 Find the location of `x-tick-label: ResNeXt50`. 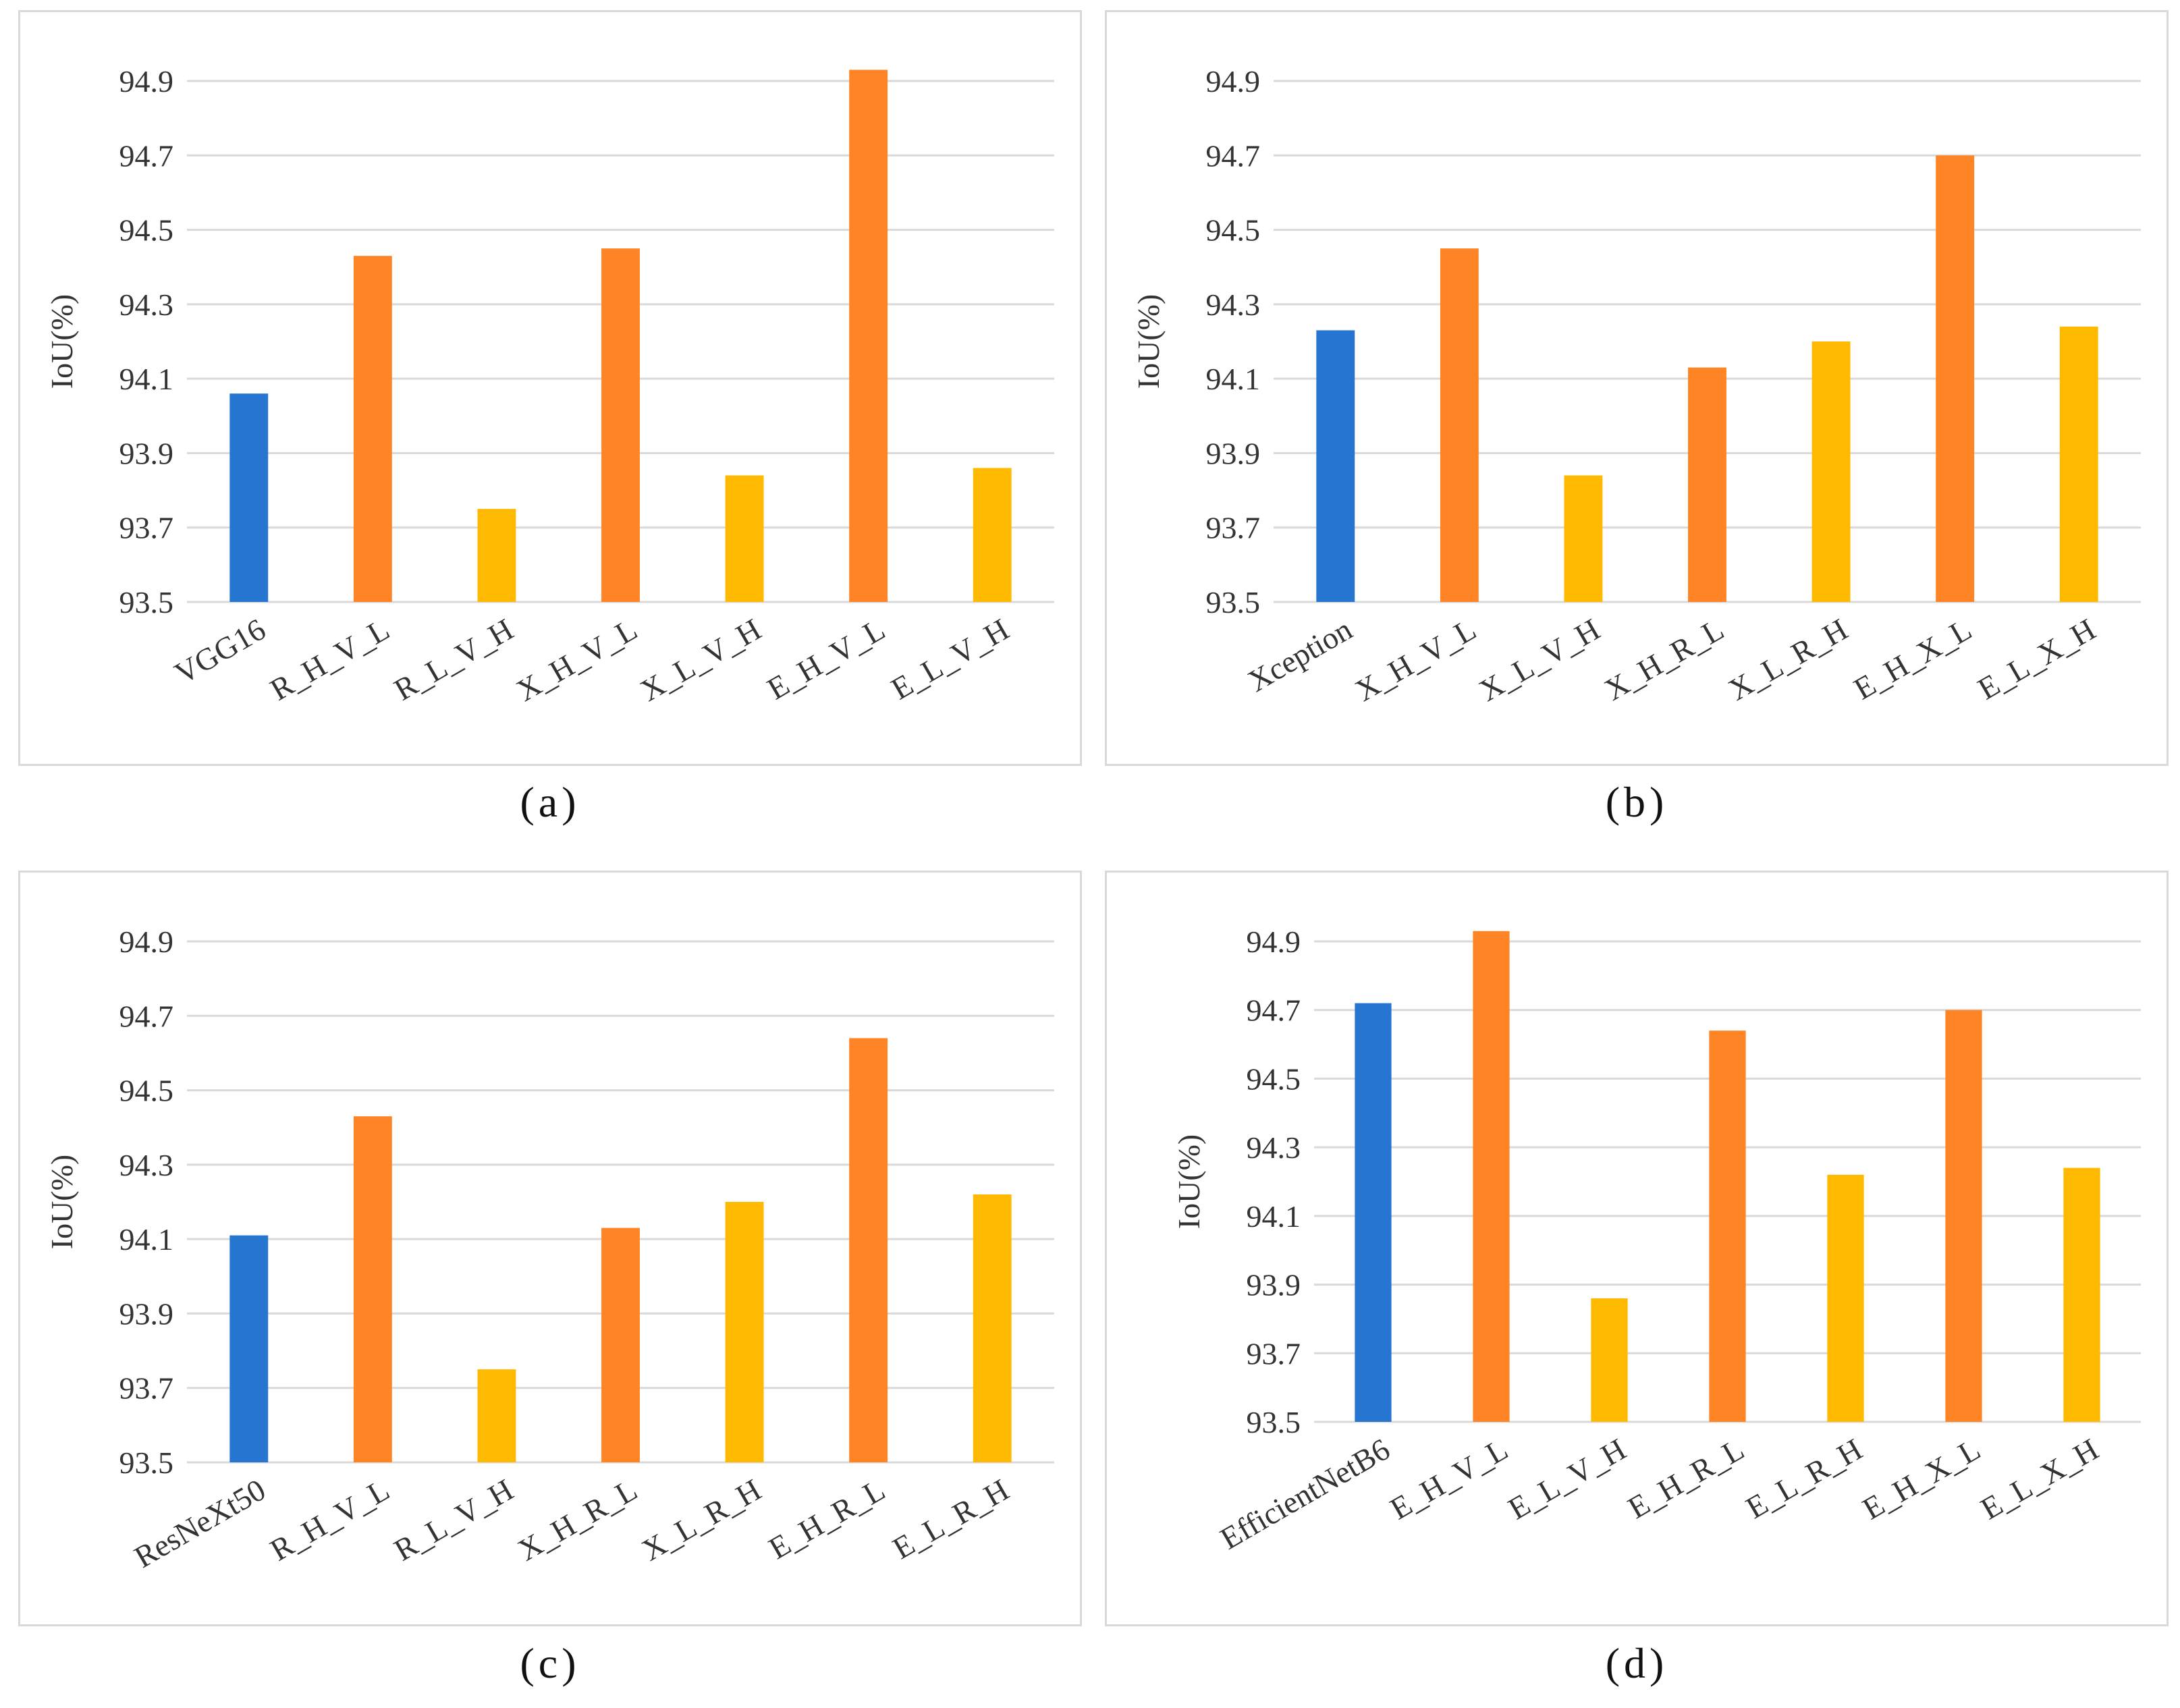

x-tick-label: ResNeXt50 is located at coordinates (199, 1523).